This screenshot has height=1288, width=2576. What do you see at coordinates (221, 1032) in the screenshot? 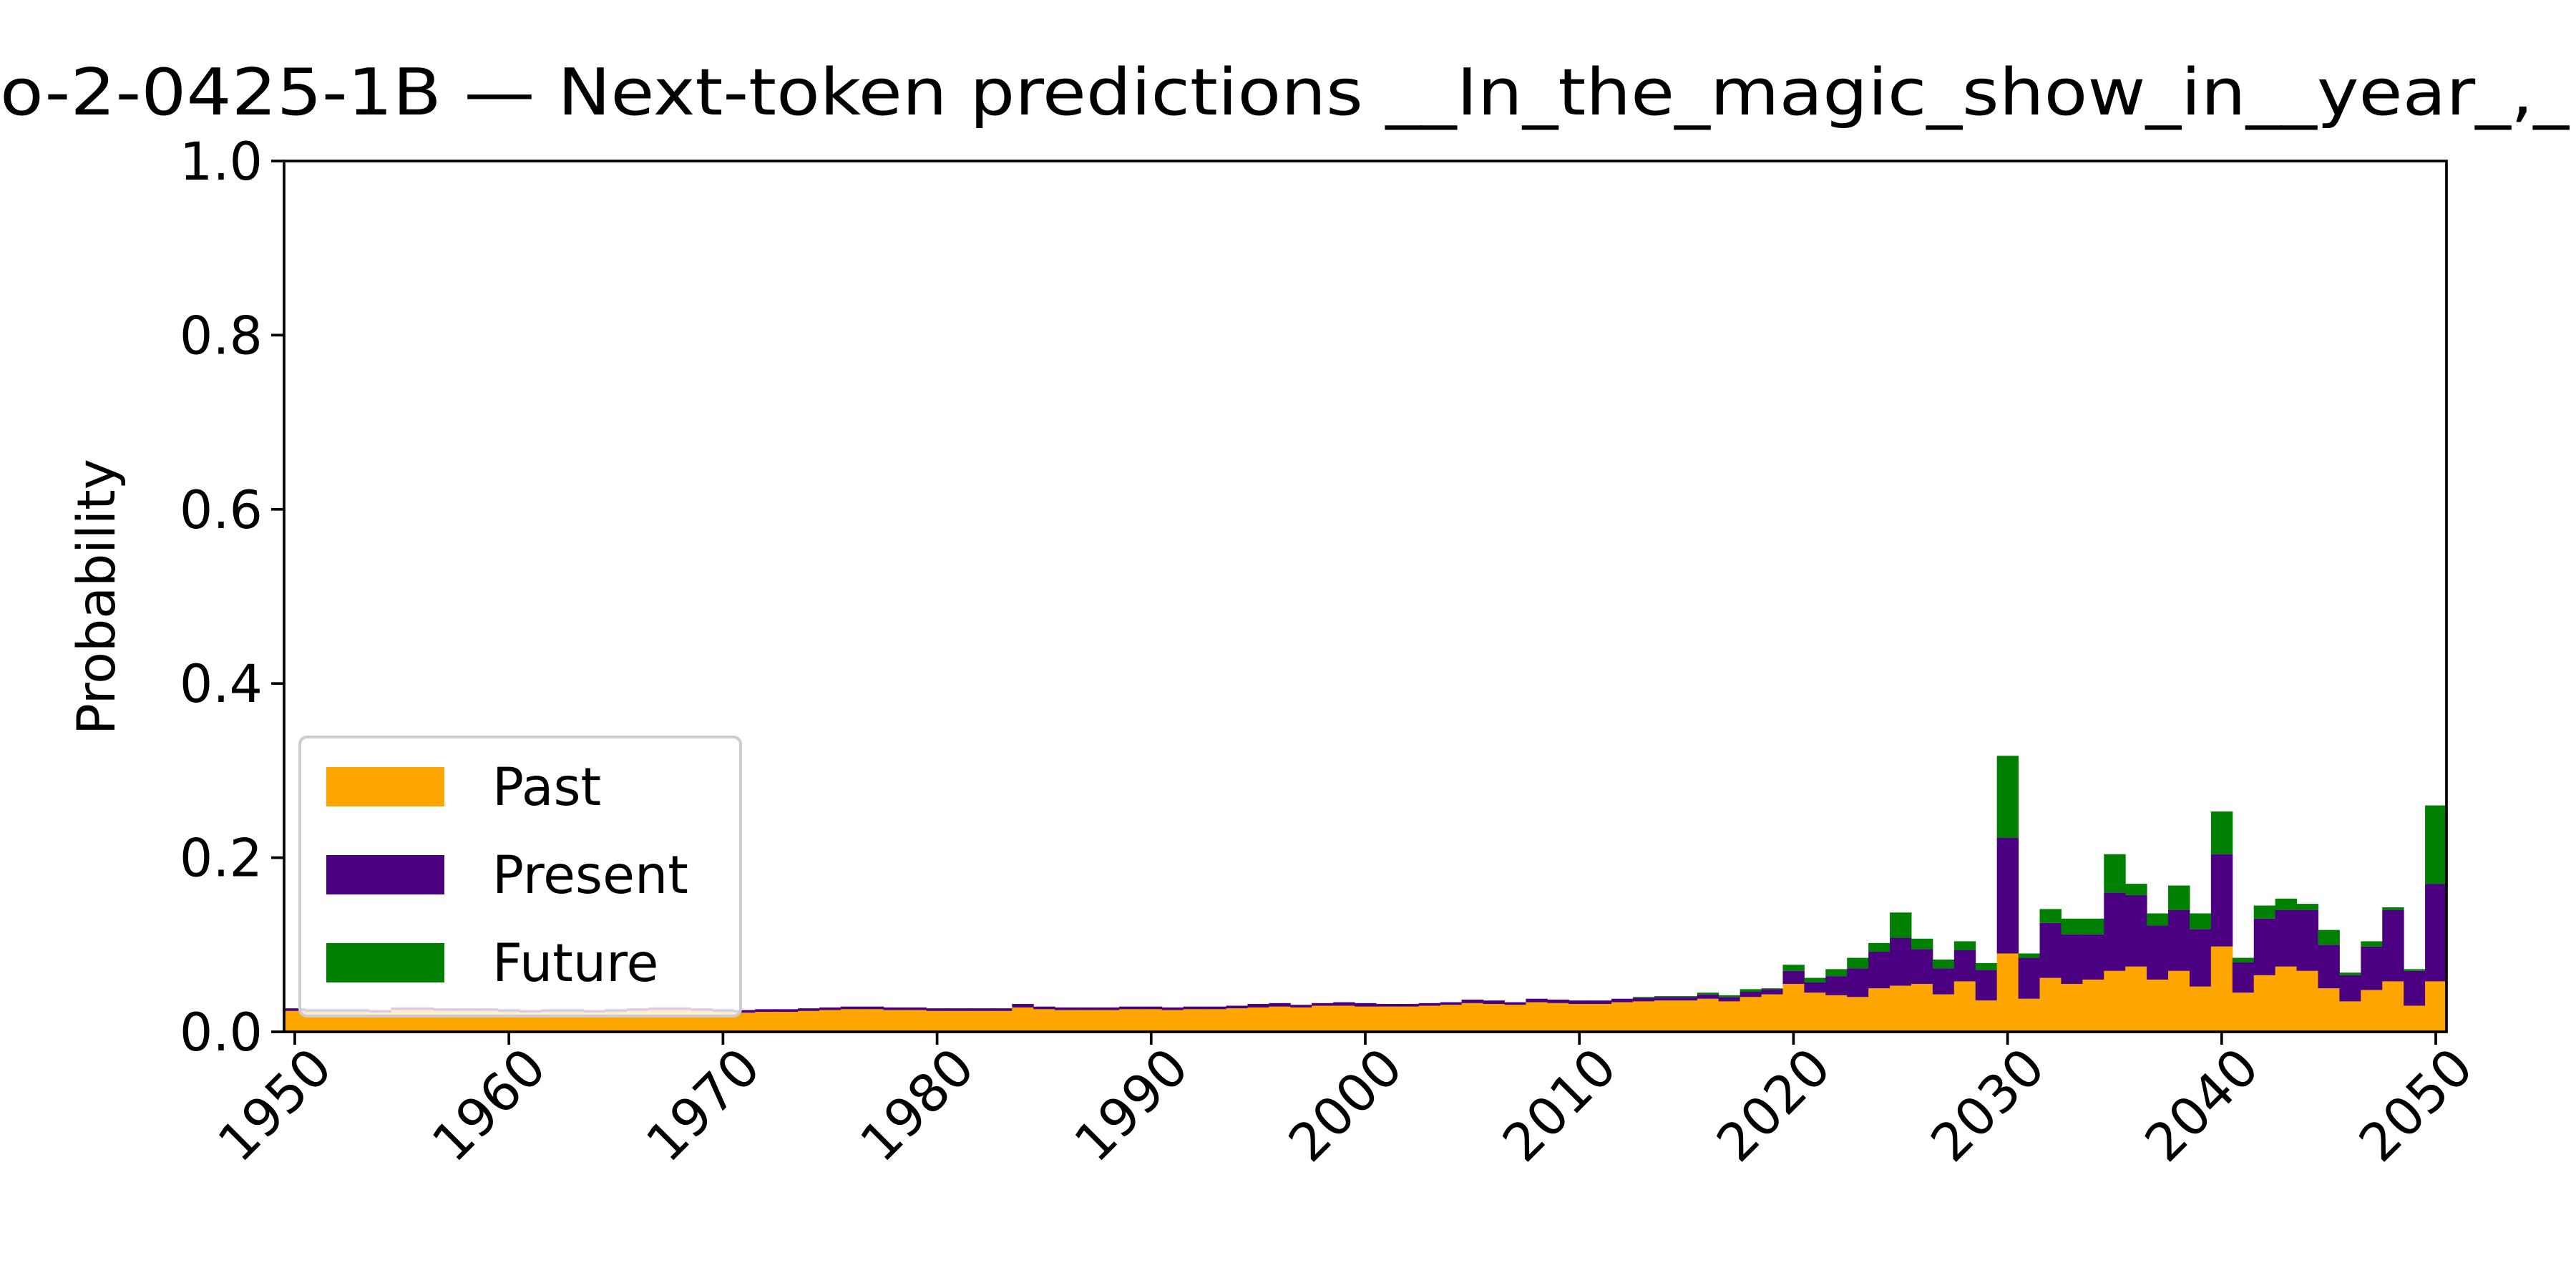
I see `y-tick-label: 0.0` at bounding box center [221, 1032].